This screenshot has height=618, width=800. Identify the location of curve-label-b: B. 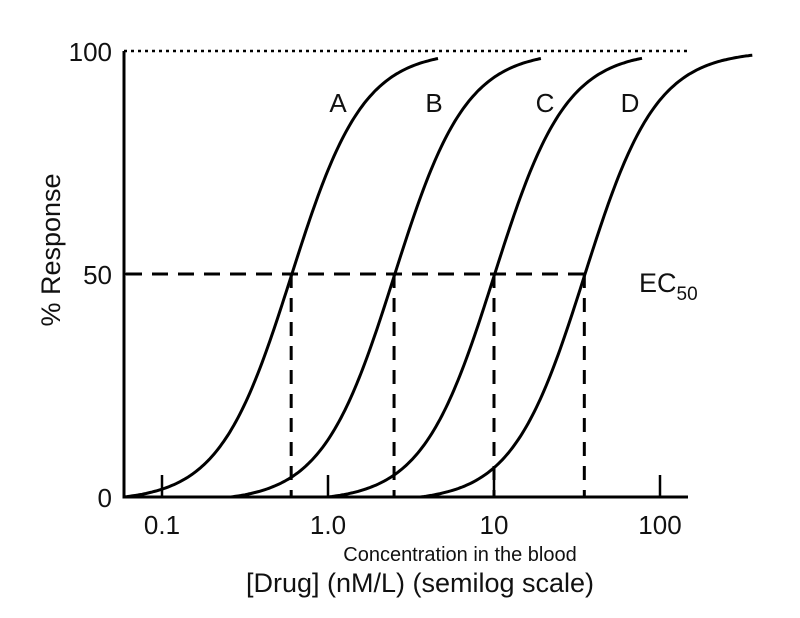
(433, 103).